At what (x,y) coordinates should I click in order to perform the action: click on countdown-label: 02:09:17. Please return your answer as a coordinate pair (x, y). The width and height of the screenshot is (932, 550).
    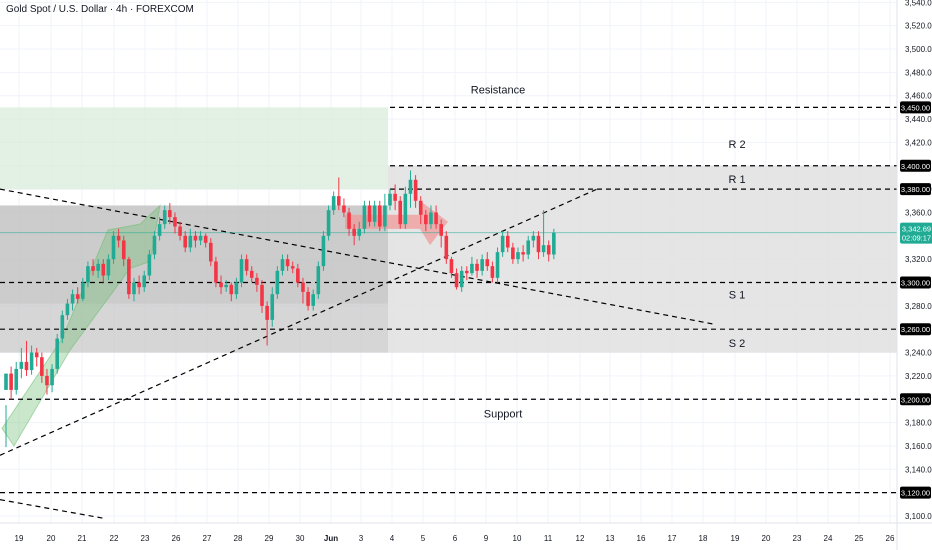
    Looking at the image, I should click on (916, 238).